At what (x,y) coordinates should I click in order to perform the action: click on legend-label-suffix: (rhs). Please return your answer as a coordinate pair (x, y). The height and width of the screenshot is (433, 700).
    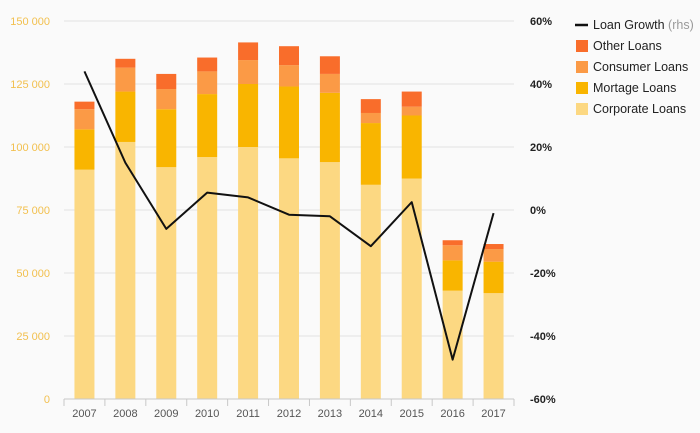
    Looking at the image, I should click on (681, 25).